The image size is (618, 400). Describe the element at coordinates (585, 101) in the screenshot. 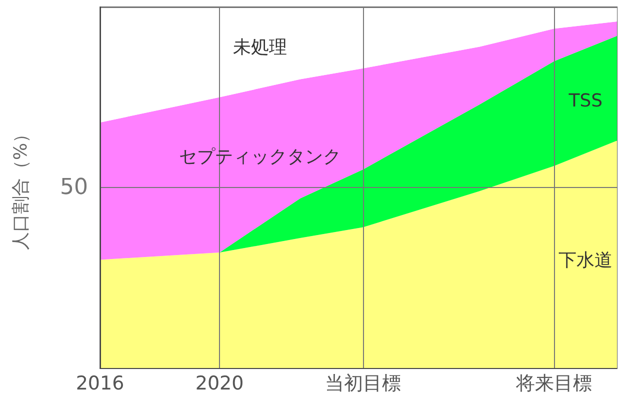

I see `series-label: TSS` at that location.